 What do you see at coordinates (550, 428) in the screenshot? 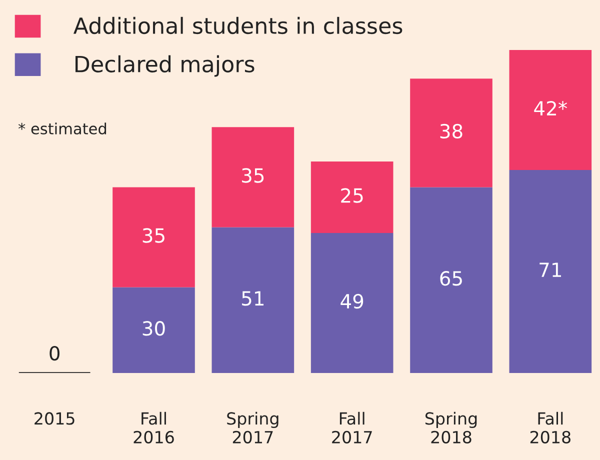
I see `x-tick-label: Fall 2018` at bounding box center [550, 428].